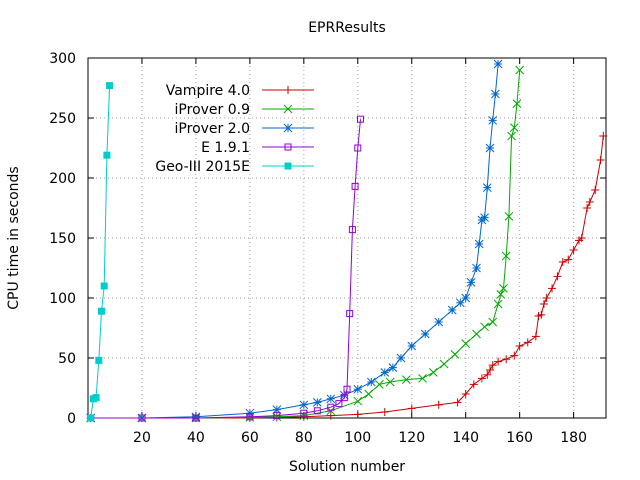  Describe the element at coordinates (202, 167) in the screenshot. I see `legend-label: Geo-III 2015E` at that location.